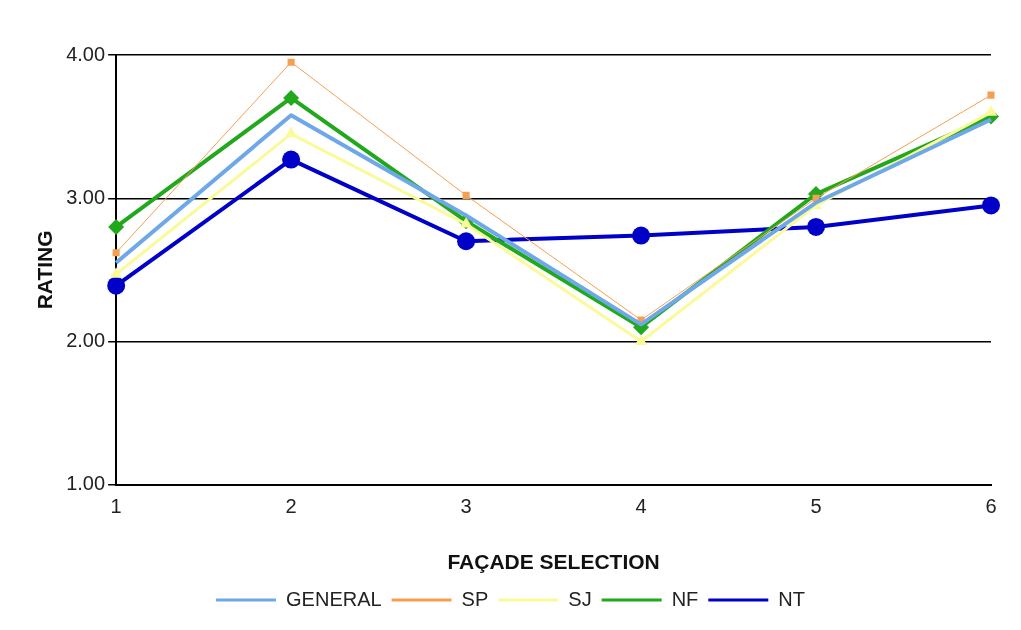  Describe the element at coordinates (291, 506) in the screenshot. I see `x-tick-label: 2` at that location.